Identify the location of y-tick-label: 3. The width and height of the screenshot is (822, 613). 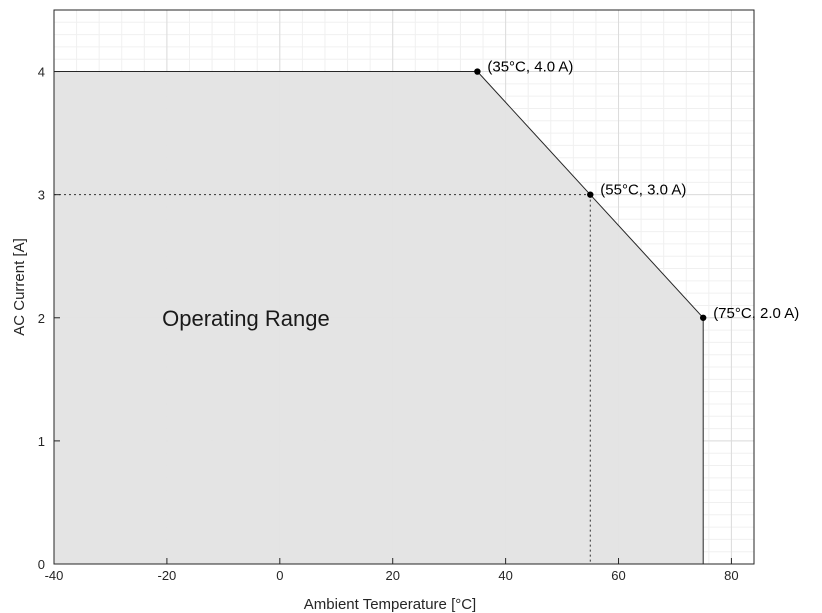
(41, 195).